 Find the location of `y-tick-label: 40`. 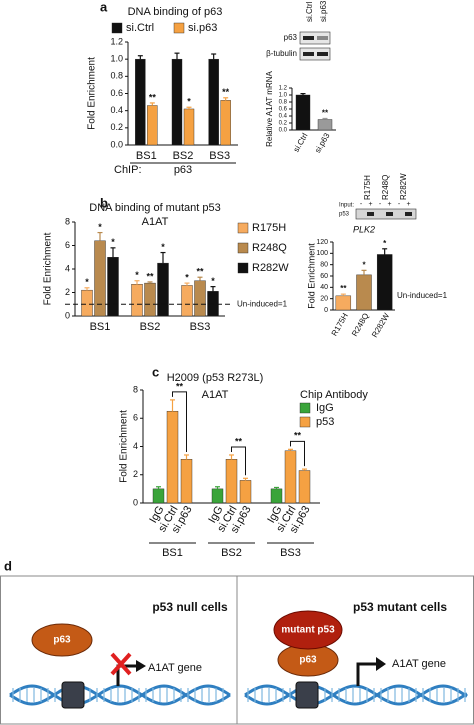

y-tick-label: 40 is located at coordinates (324, 287).